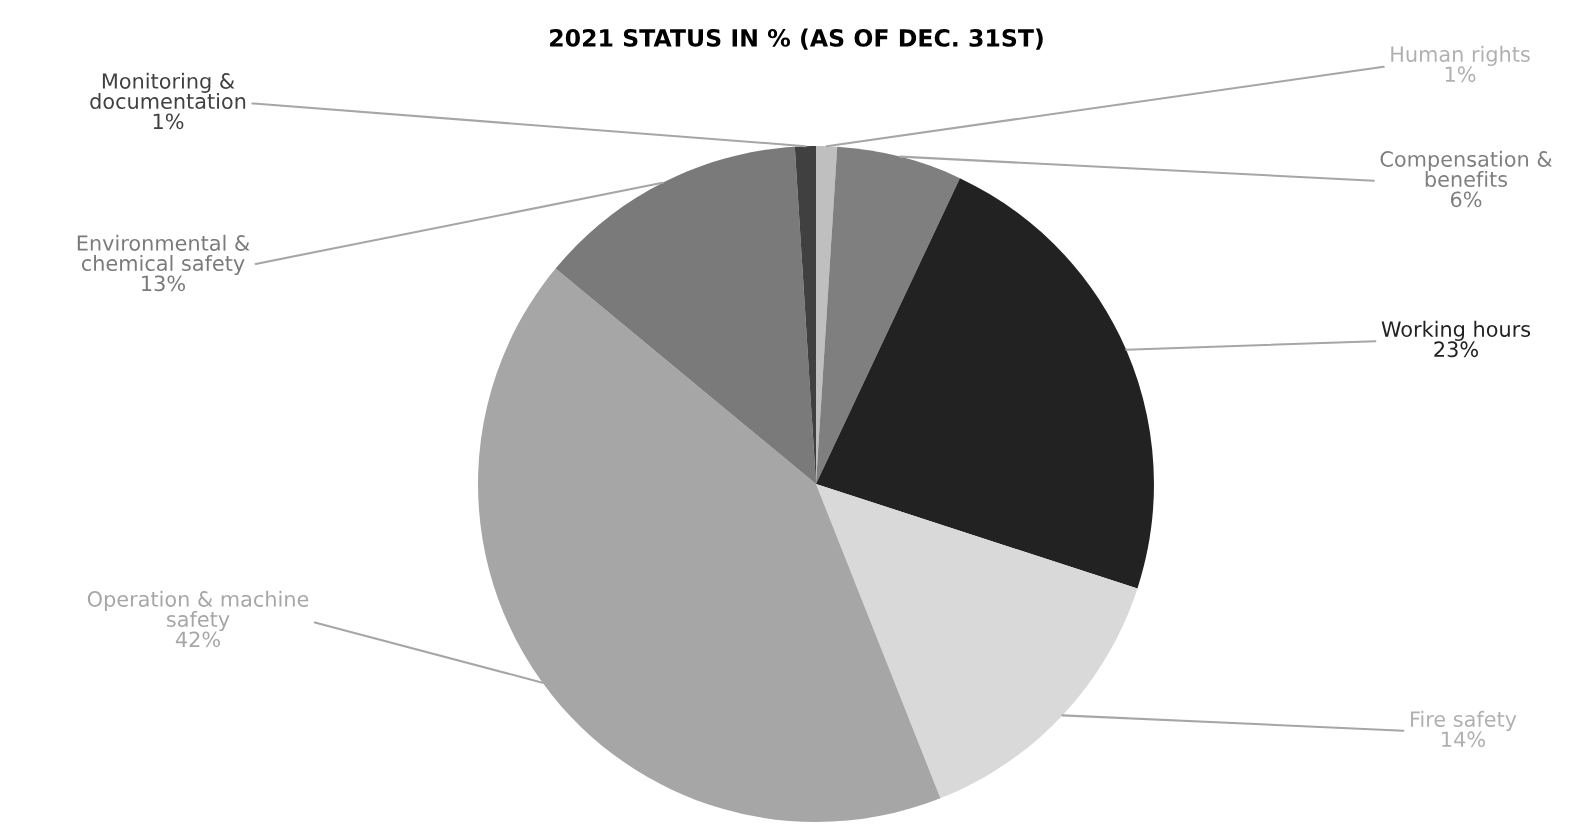  Describe the element at coordinates (1460, 55) in the screenshot. I see `slice-label: Human rights` at that location.